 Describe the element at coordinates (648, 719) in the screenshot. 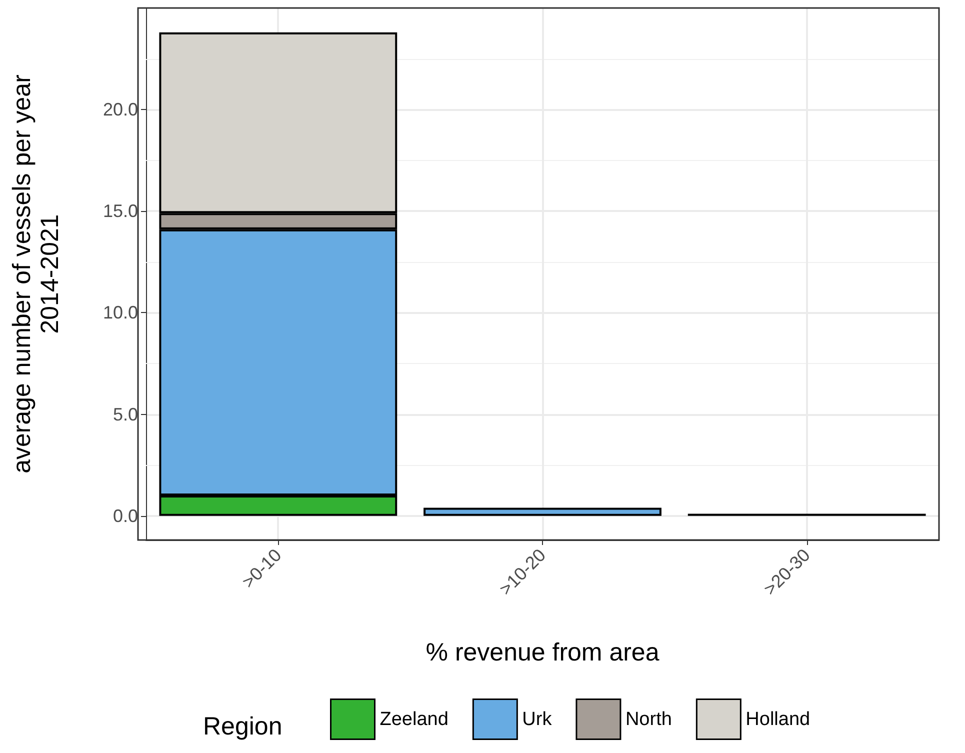

I see `legend-label: North` at that location.